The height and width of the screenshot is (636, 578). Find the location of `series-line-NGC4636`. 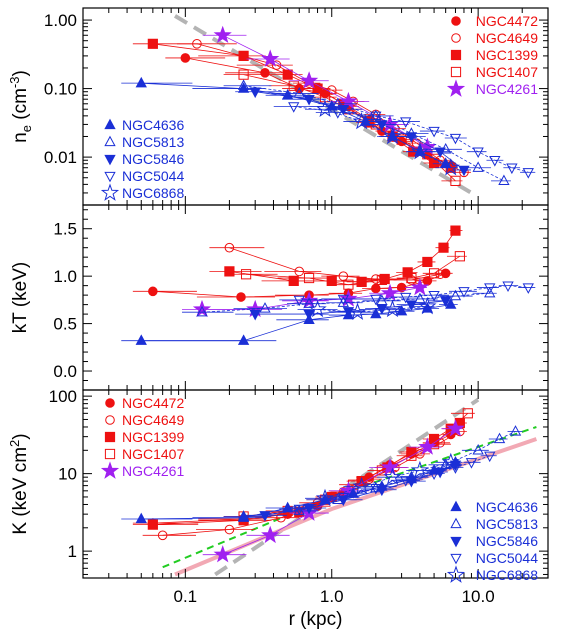

series-line-NGC4636 is located at coordinates (296, 323).